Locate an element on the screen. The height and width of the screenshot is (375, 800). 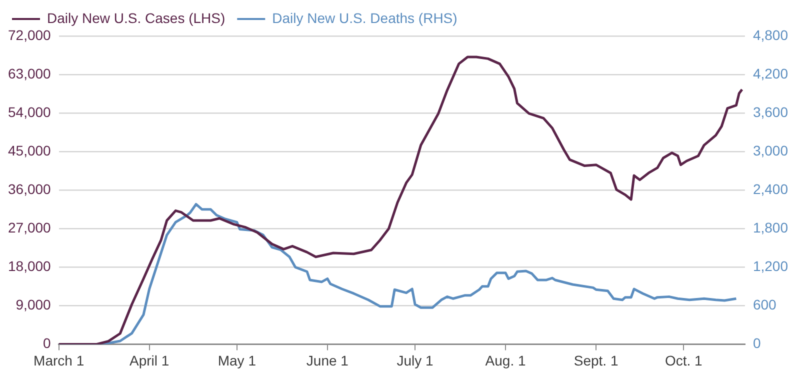
y-tick-label: 45,000 is located at coordinates (30, 150).